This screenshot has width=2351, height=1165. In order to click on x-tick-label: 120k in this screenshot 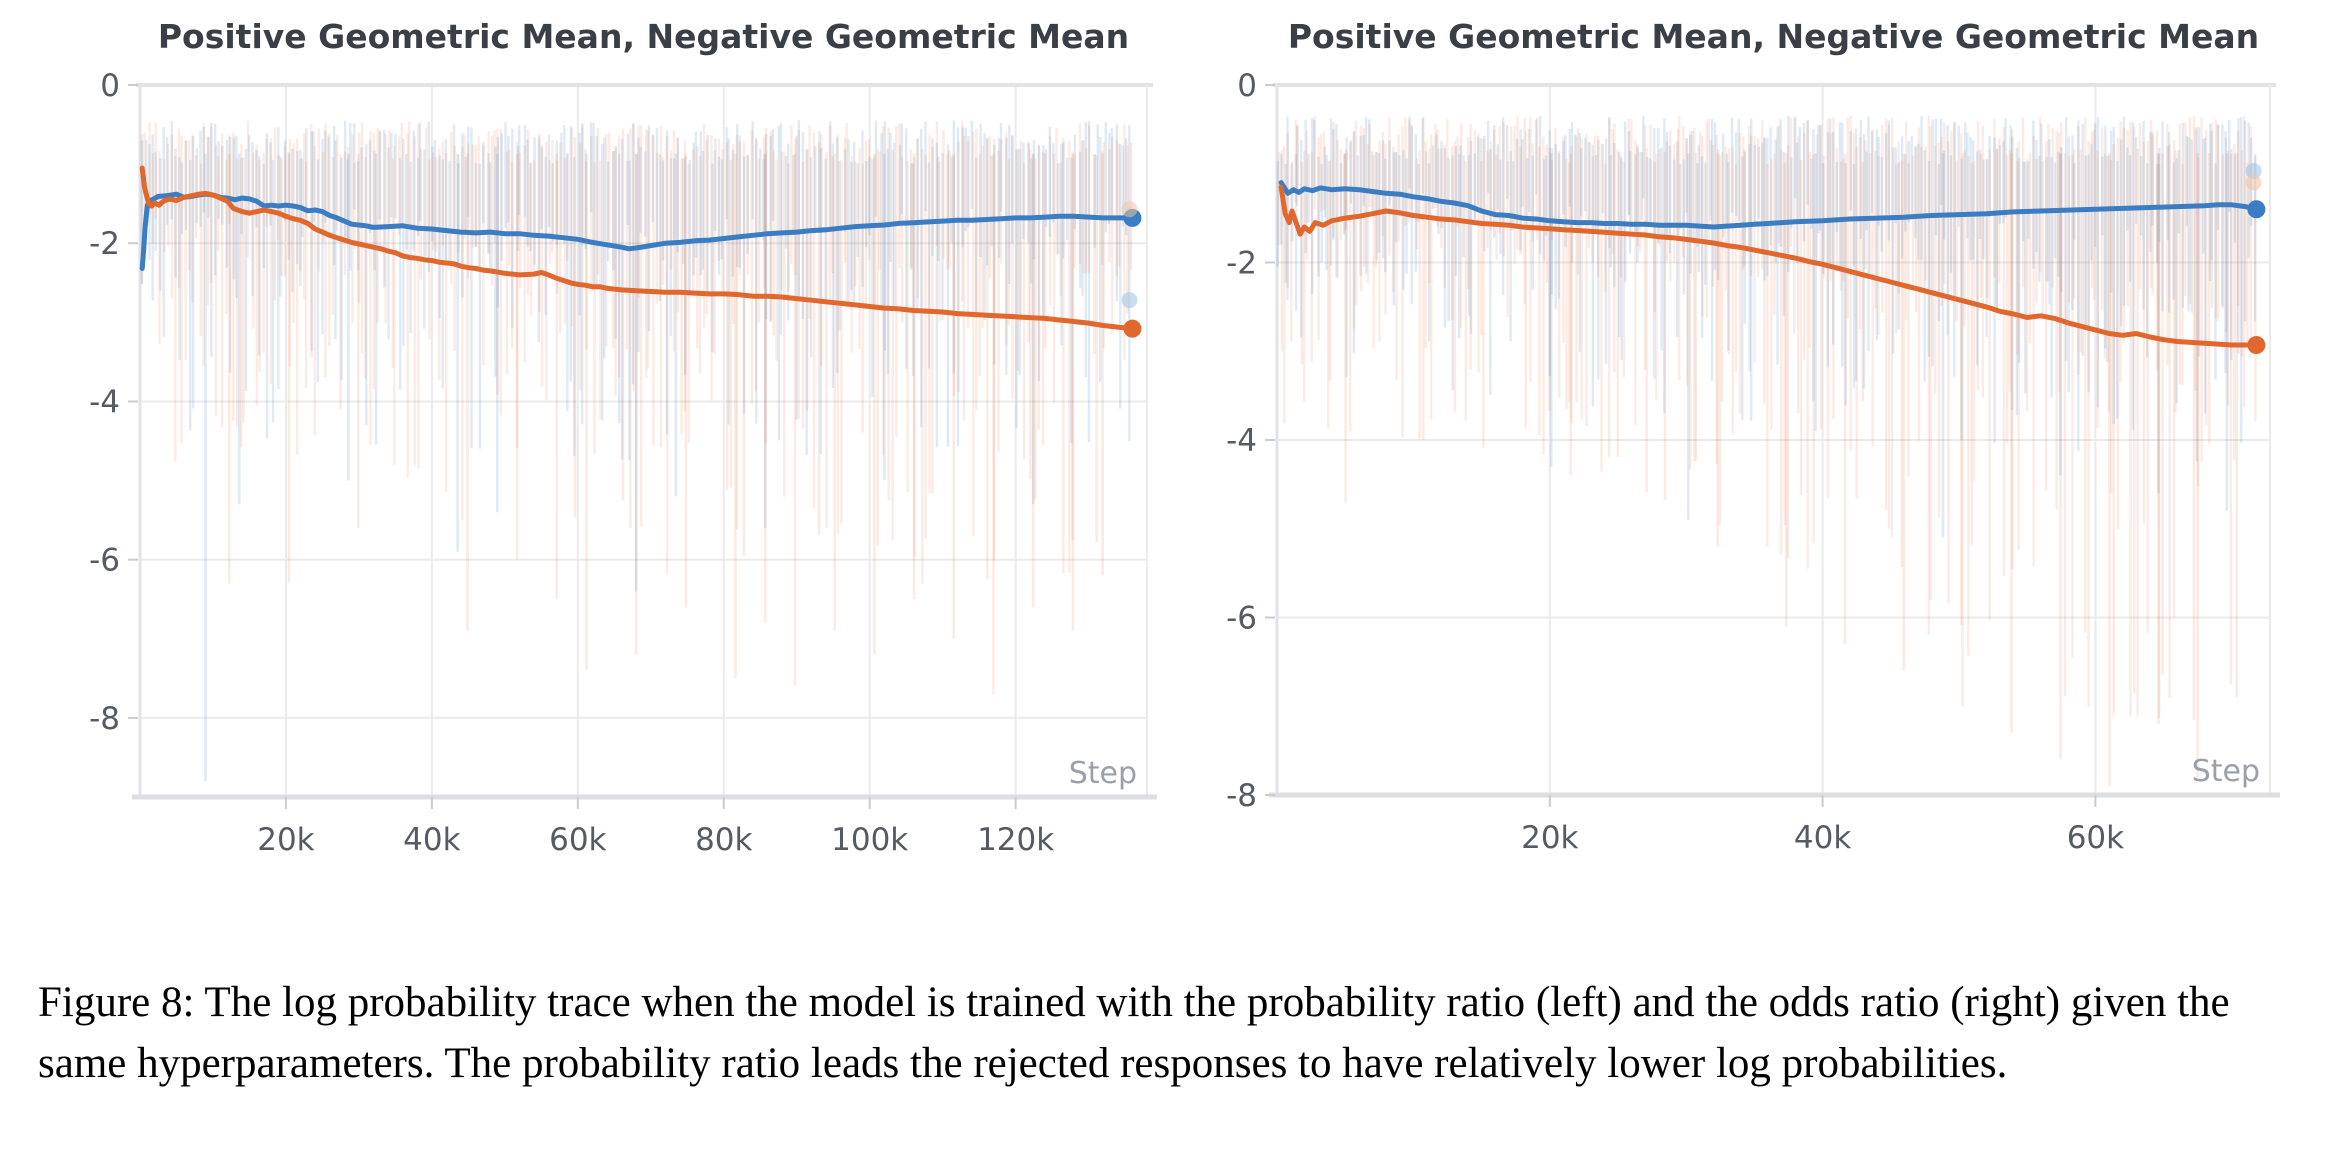, I will do `click(1015, 840)`.